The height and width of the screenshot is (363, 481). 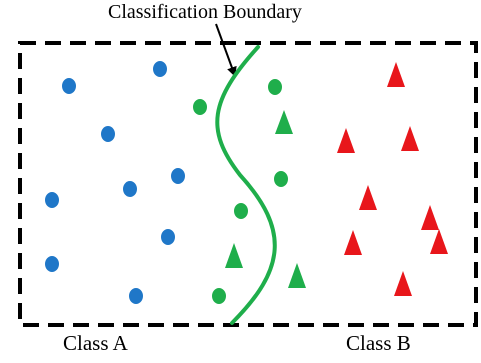 What do you see at coordinates (378, 343) in the screenshot?
I see `class-b-label: Class B` at bounding box center [378, 343].